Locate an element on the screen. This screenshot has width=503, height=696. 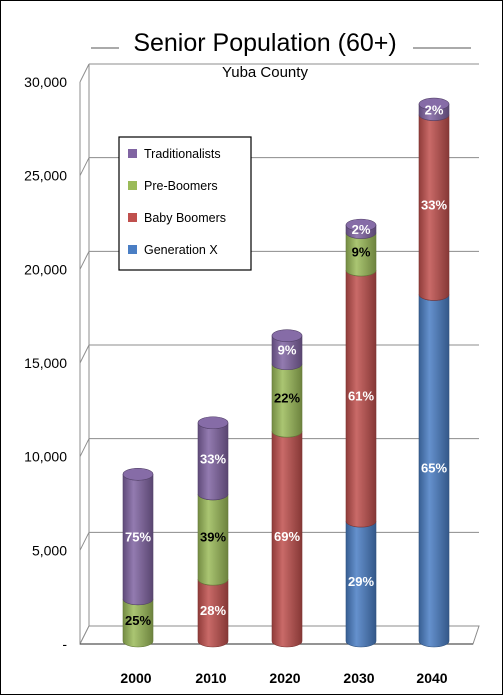
data-label: 29% is located at coordinates (361, 581).